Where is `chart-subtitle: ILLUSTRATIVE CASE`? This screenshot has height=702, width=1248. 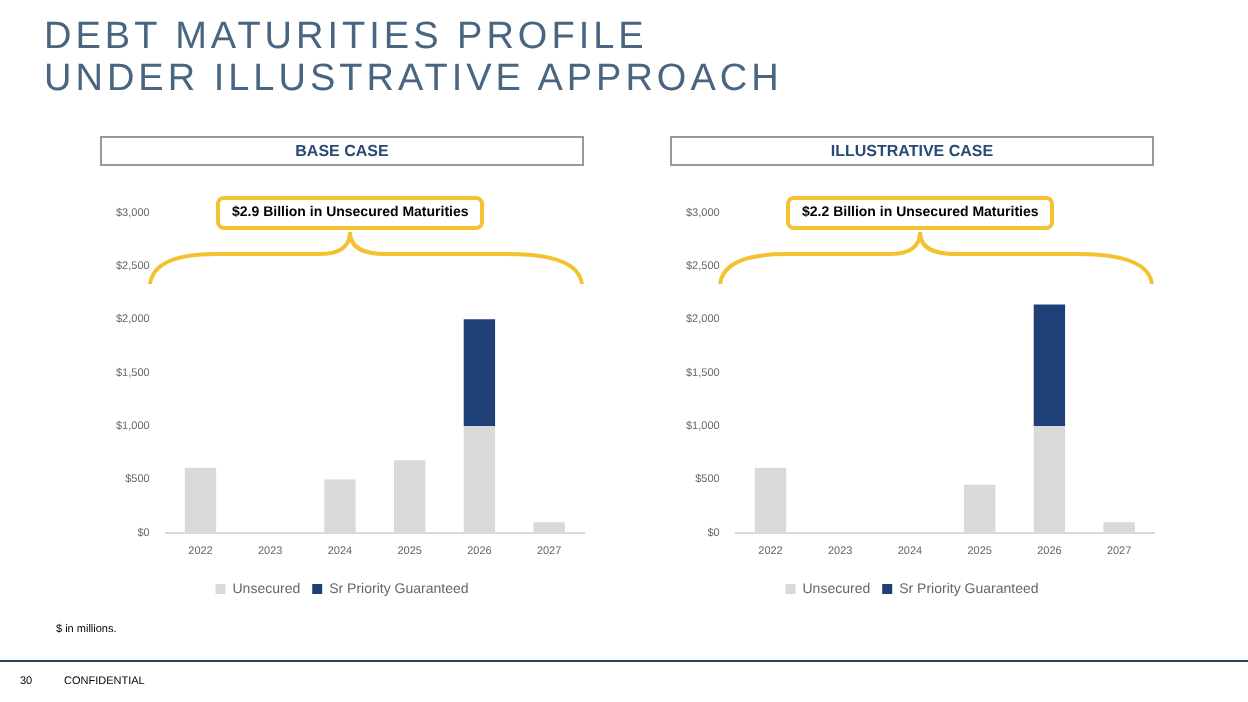 chart-subtitle: ILLUSTRATIVE CASE is located at coordinates (912, 151).